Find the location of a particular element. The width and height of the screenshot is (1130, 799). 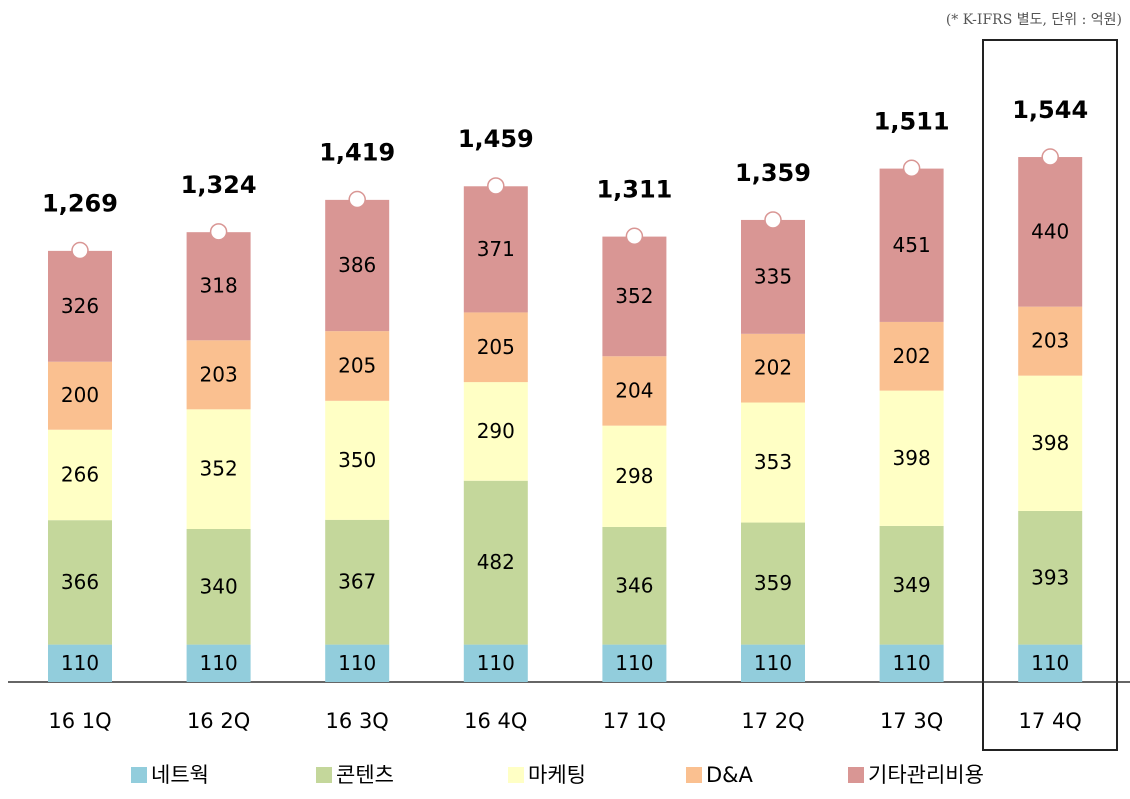

unit-note: (* K-IFRS 별도, 단위 : 억원) is located at coordinates (1034, 20).